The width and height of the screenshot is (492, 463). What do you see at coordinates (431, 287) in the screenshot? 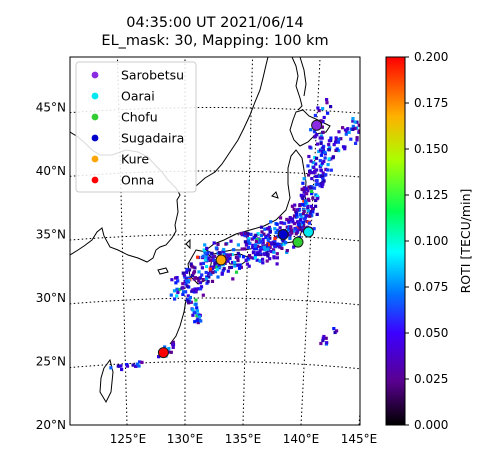
I see `colorbar-tick-label: 0.075` at bounding box center [431, 287].